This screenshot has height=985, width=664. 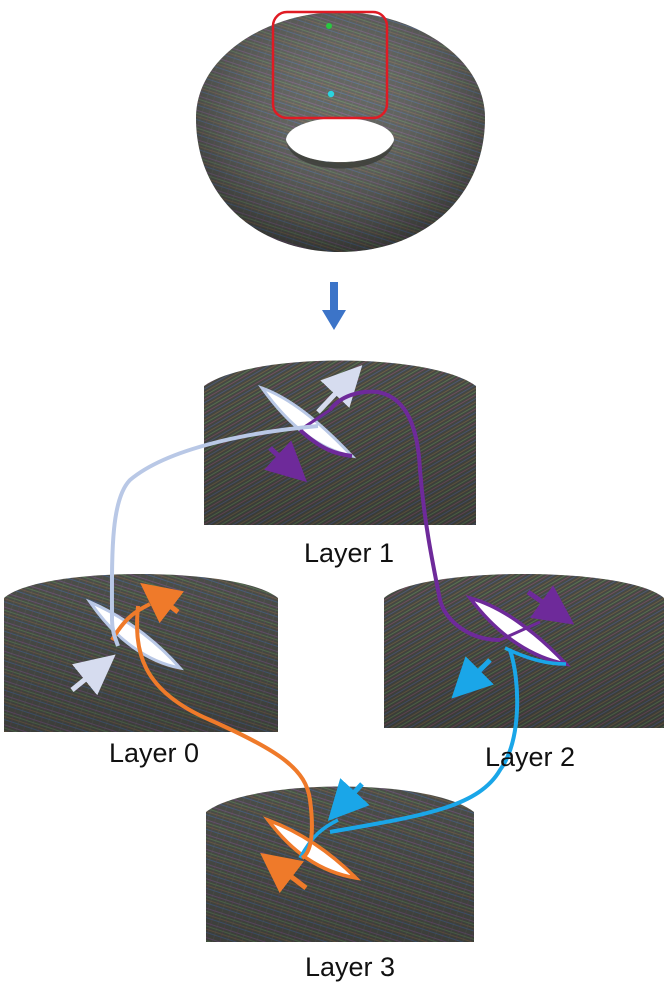 What do you see at coordinates (331, 94) in the screenshot?
I see `point-center` at bounding box center [331, 94].